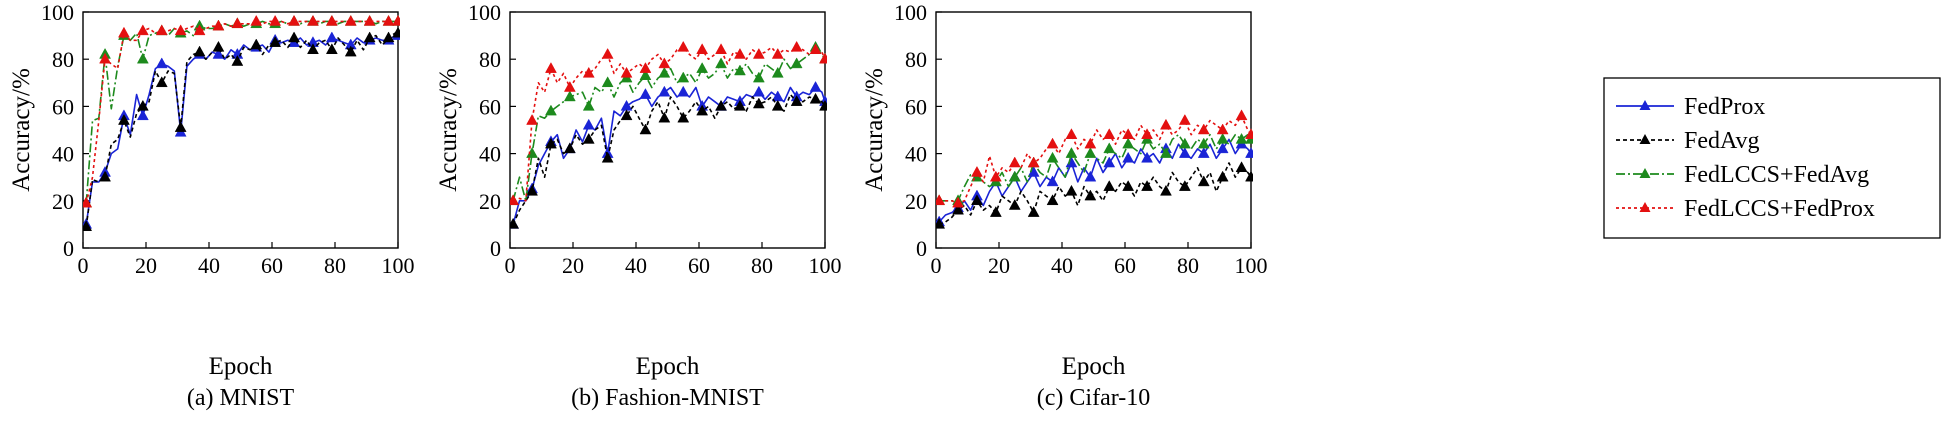 The image size is (1955, 422). What do you see at coordinates (209, 265) in the screenshot?
I see `x-tick-label: 40` at bounding box center [209, 265].